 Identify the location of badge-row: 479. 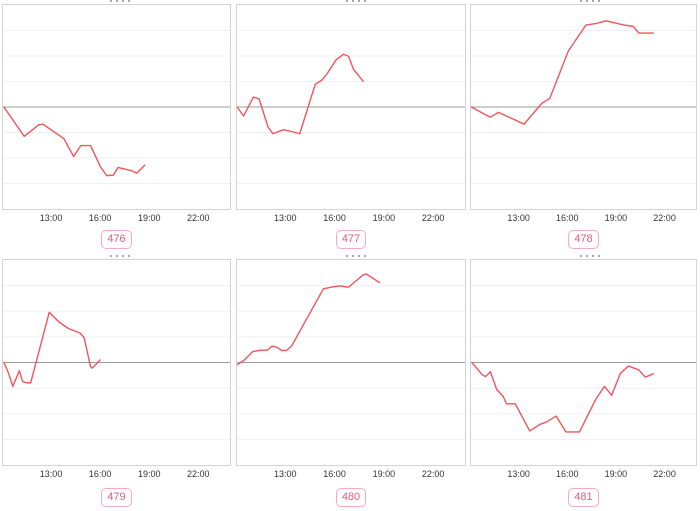
(116, 497).